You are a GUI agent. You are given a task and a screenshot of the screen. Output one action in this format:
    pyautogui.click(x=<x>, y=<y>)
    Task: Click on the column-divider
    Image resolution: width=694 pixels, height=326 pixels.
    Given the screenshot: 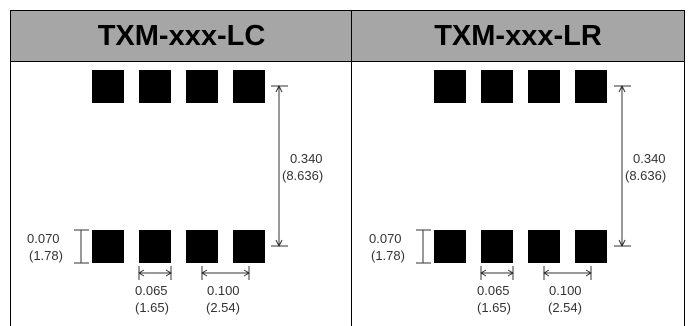 What is the action you would take?
    pyautogui.click(x=351, y=168)
    